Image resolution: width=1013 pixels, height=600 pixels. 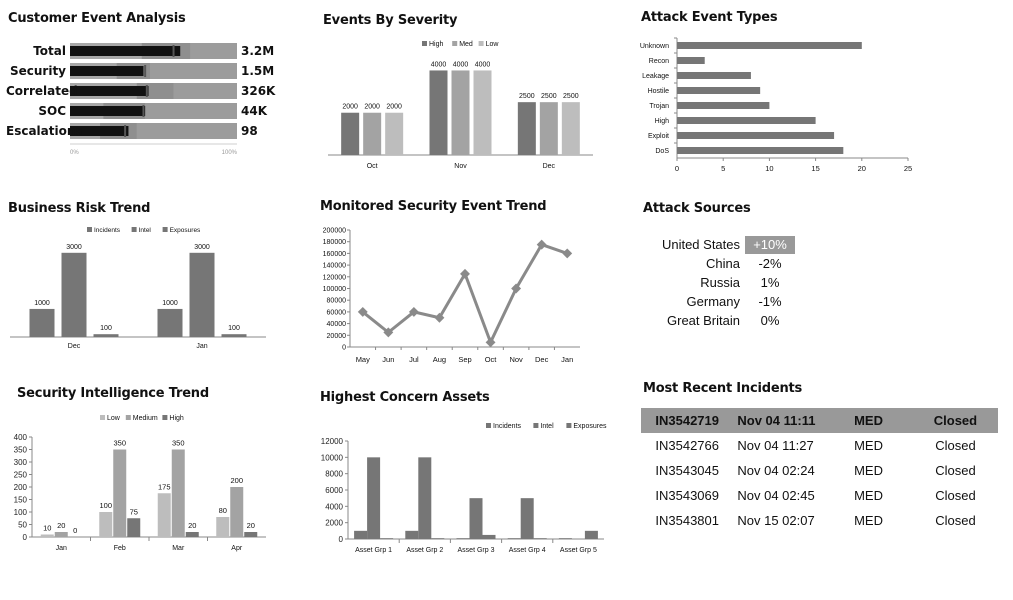 What do you see at coordinates (362, 311) in the screenshot?
I see `data-point-may` at bounding box center [362, 311].